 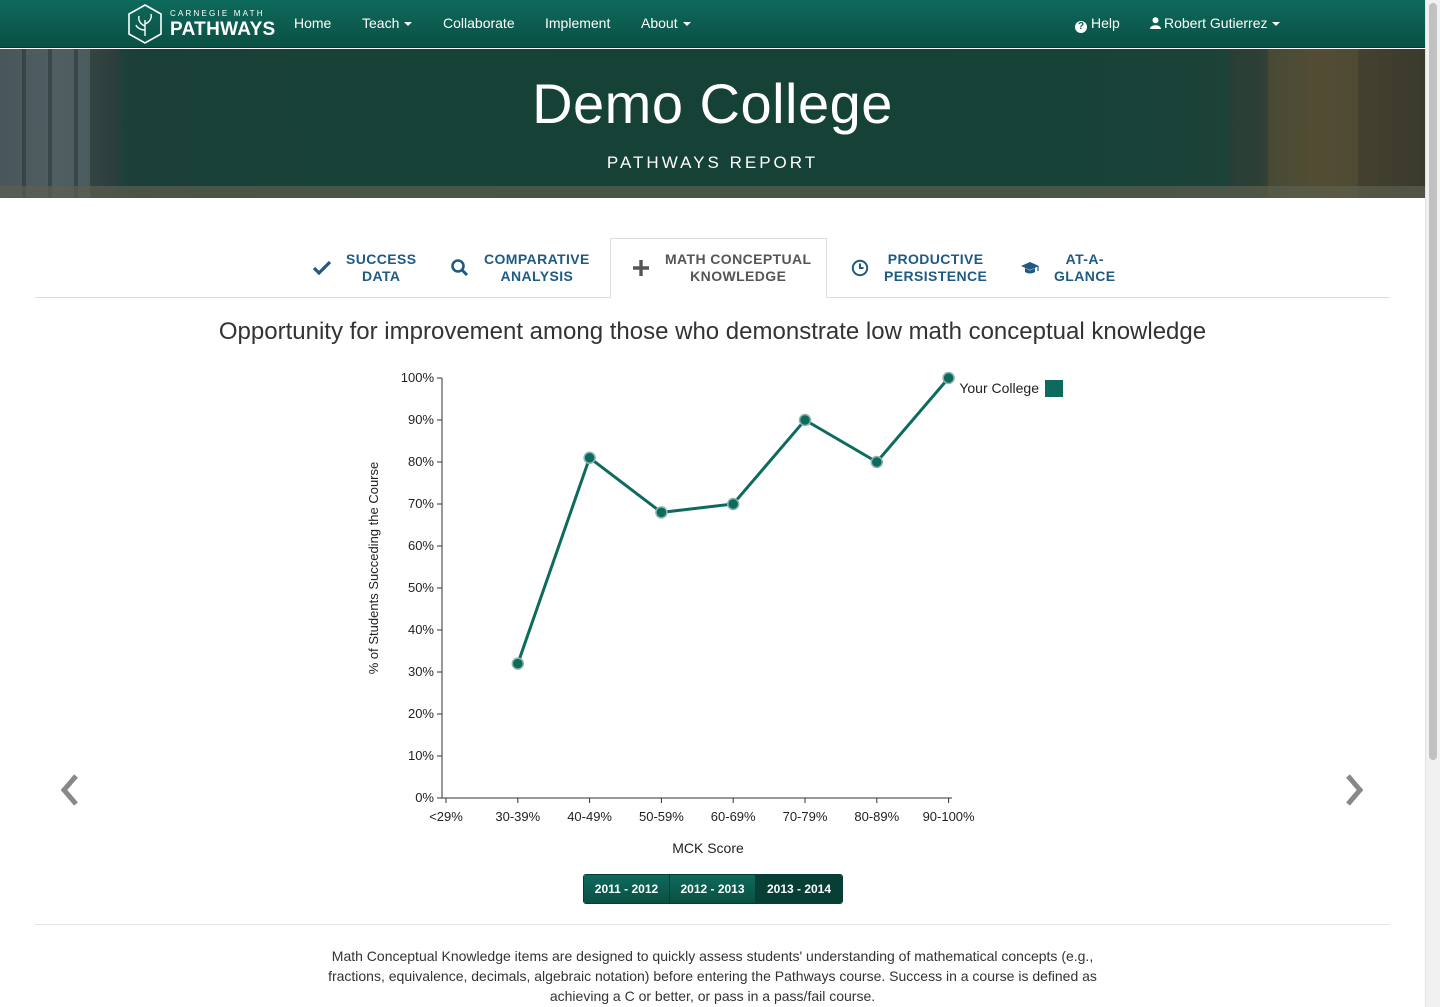 I want to click on logo-small-text: CARNEGIE MATH, so click(x=217, y=13).